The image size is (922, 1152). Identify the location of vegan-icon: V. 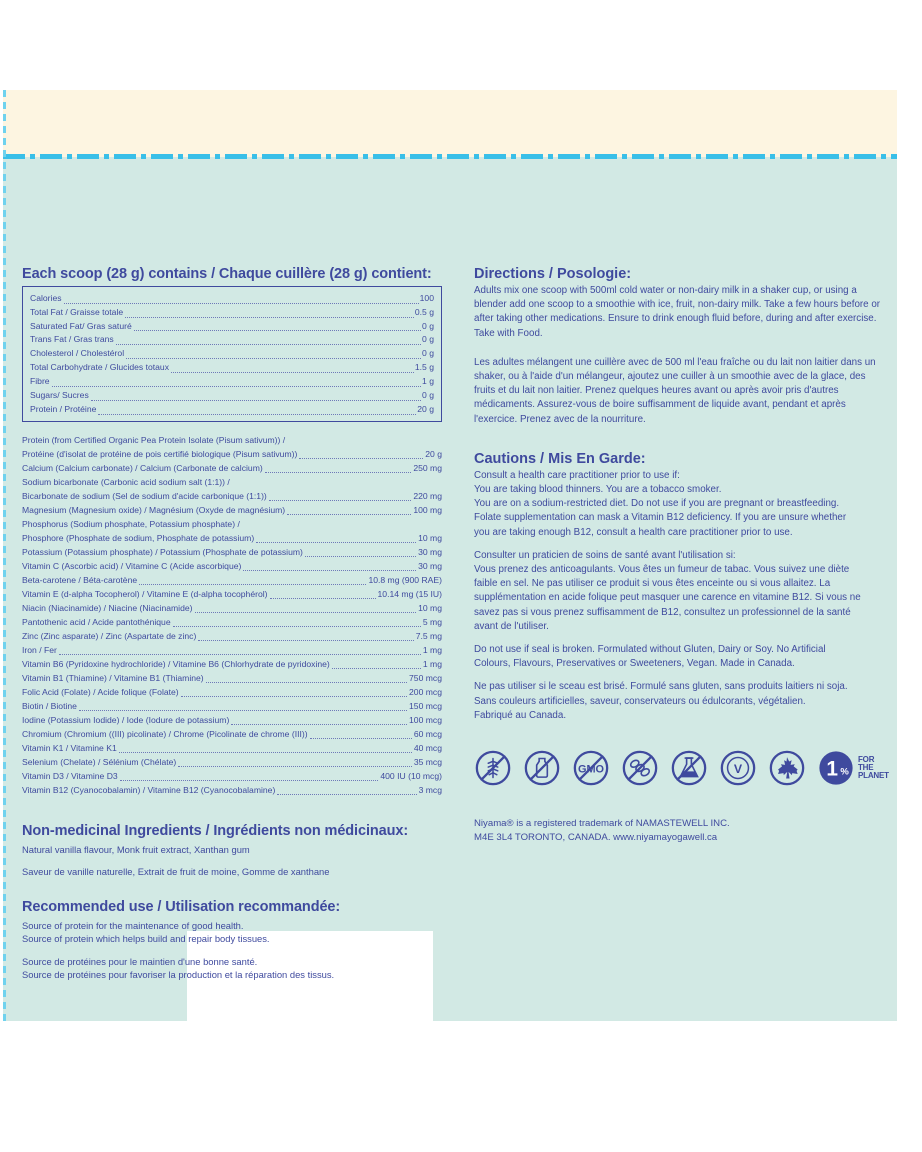
(738, 768).